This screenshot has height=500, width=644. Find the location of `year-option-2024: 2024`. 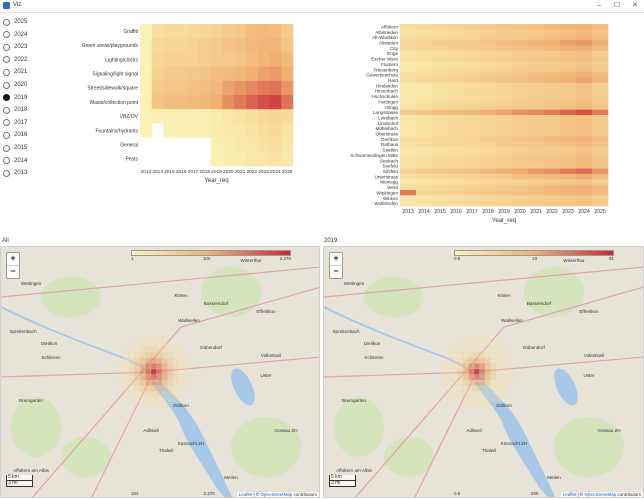

year-option-2024: 2024 is located at coordinates (15, 35).